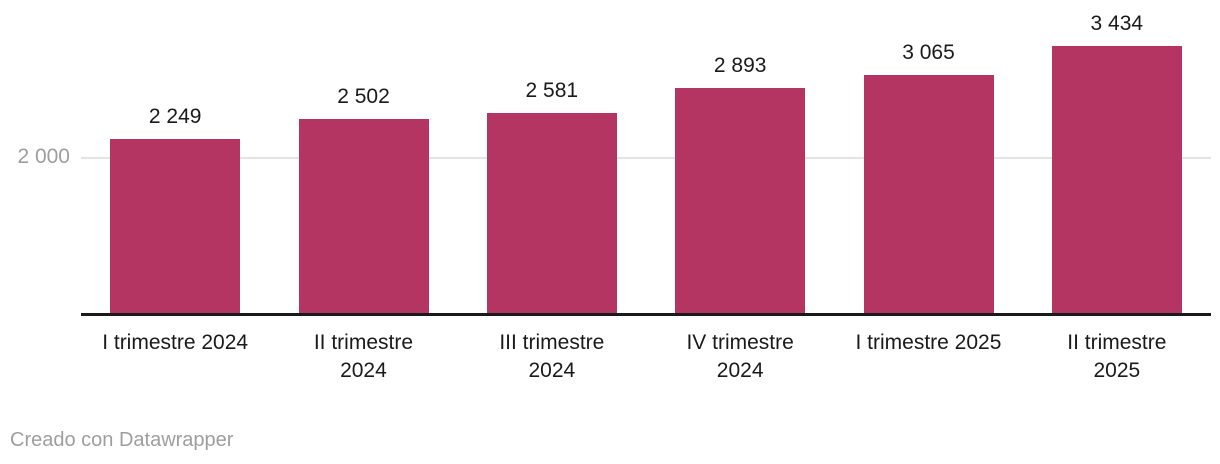  Describe the element at coordinates (928, 342) in the screenshot. I see `x-axis-category-label: I trimestre 2025` at that location.